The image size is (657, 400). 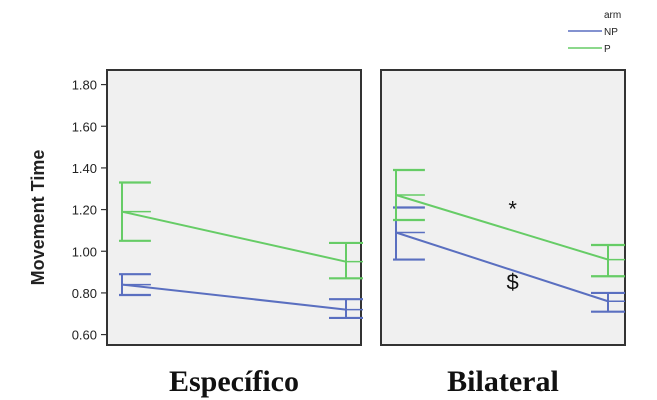 What do you see at coordinates (84, 251) in the screenshot?
I see `y-tick-label: 1.00` at bounding box center [84, 251].